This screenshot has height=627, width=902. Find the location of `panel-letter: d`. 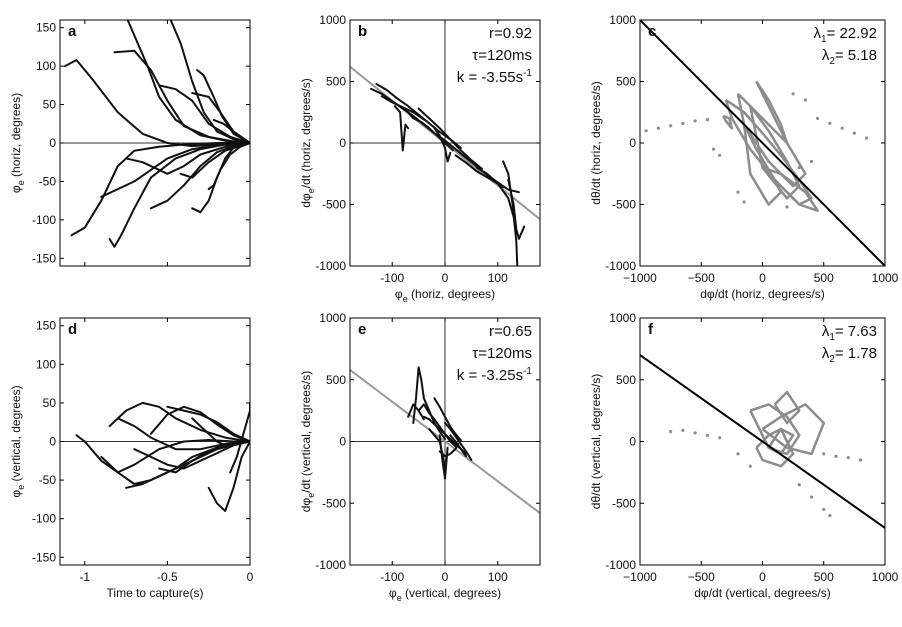

panel-letter: d is located at coordinates (72, 329).